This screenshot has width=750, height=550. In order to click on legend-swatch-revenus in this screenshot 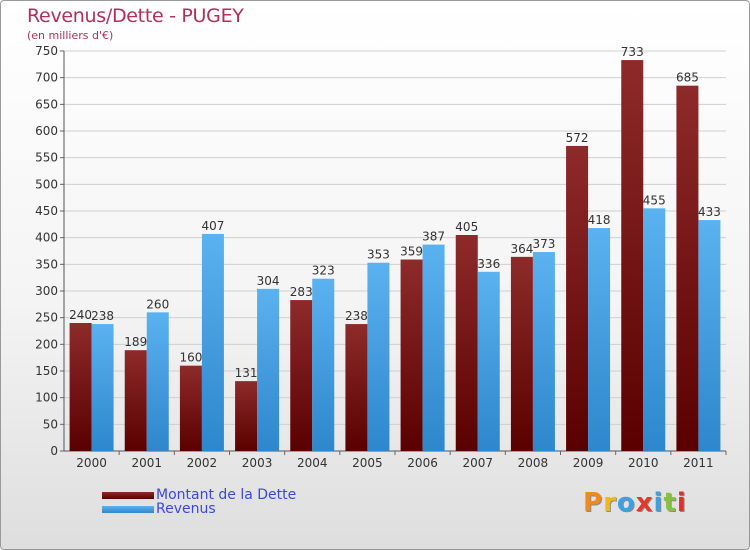, I will do `click(128, 509)`.